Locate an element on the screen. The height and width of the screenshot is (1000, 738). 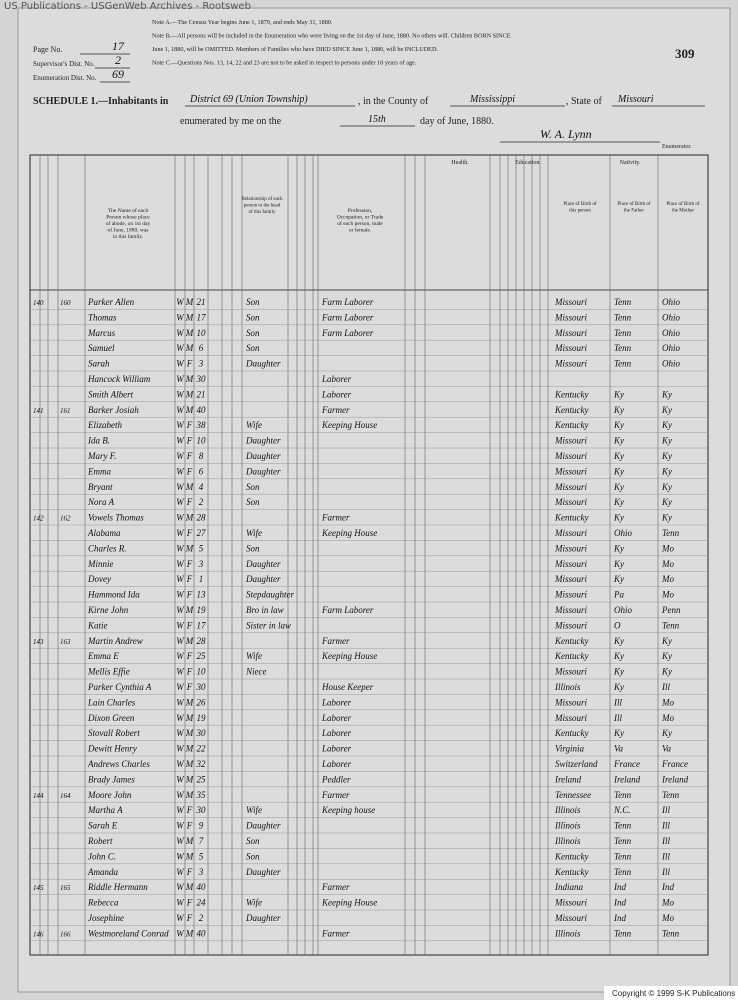
cell-name: Charles R. is located at coordinates (107, 548).